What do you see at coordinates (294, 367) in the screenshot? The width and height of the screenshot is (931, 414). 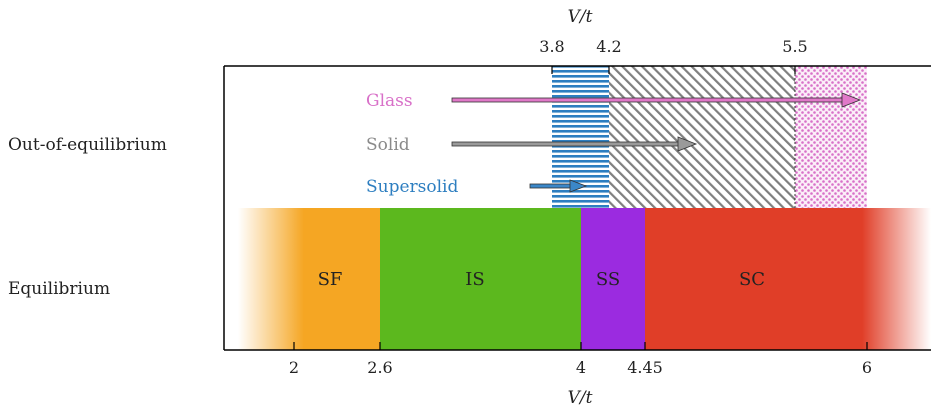 I see `bottom-tick-label: 2` at bounding box center [294, 367].